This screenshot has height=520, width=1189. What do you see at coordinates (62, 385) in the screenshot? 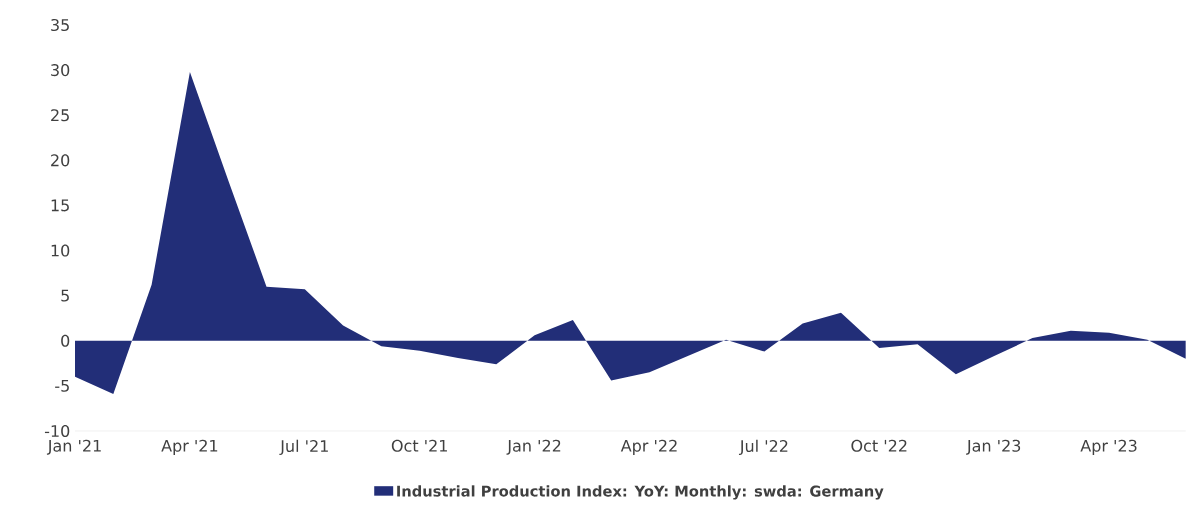
I see `y-tick-label: -5` at bounding box center [62, 385].